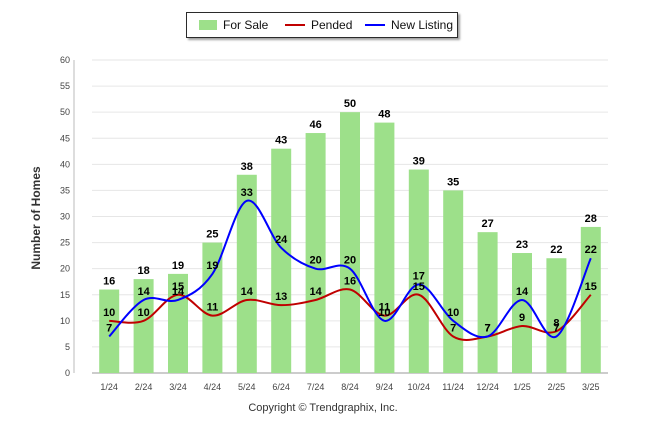 This screenshot has width=646, height=434. I want to click on bar-value-label: 16, so click(109, 282).